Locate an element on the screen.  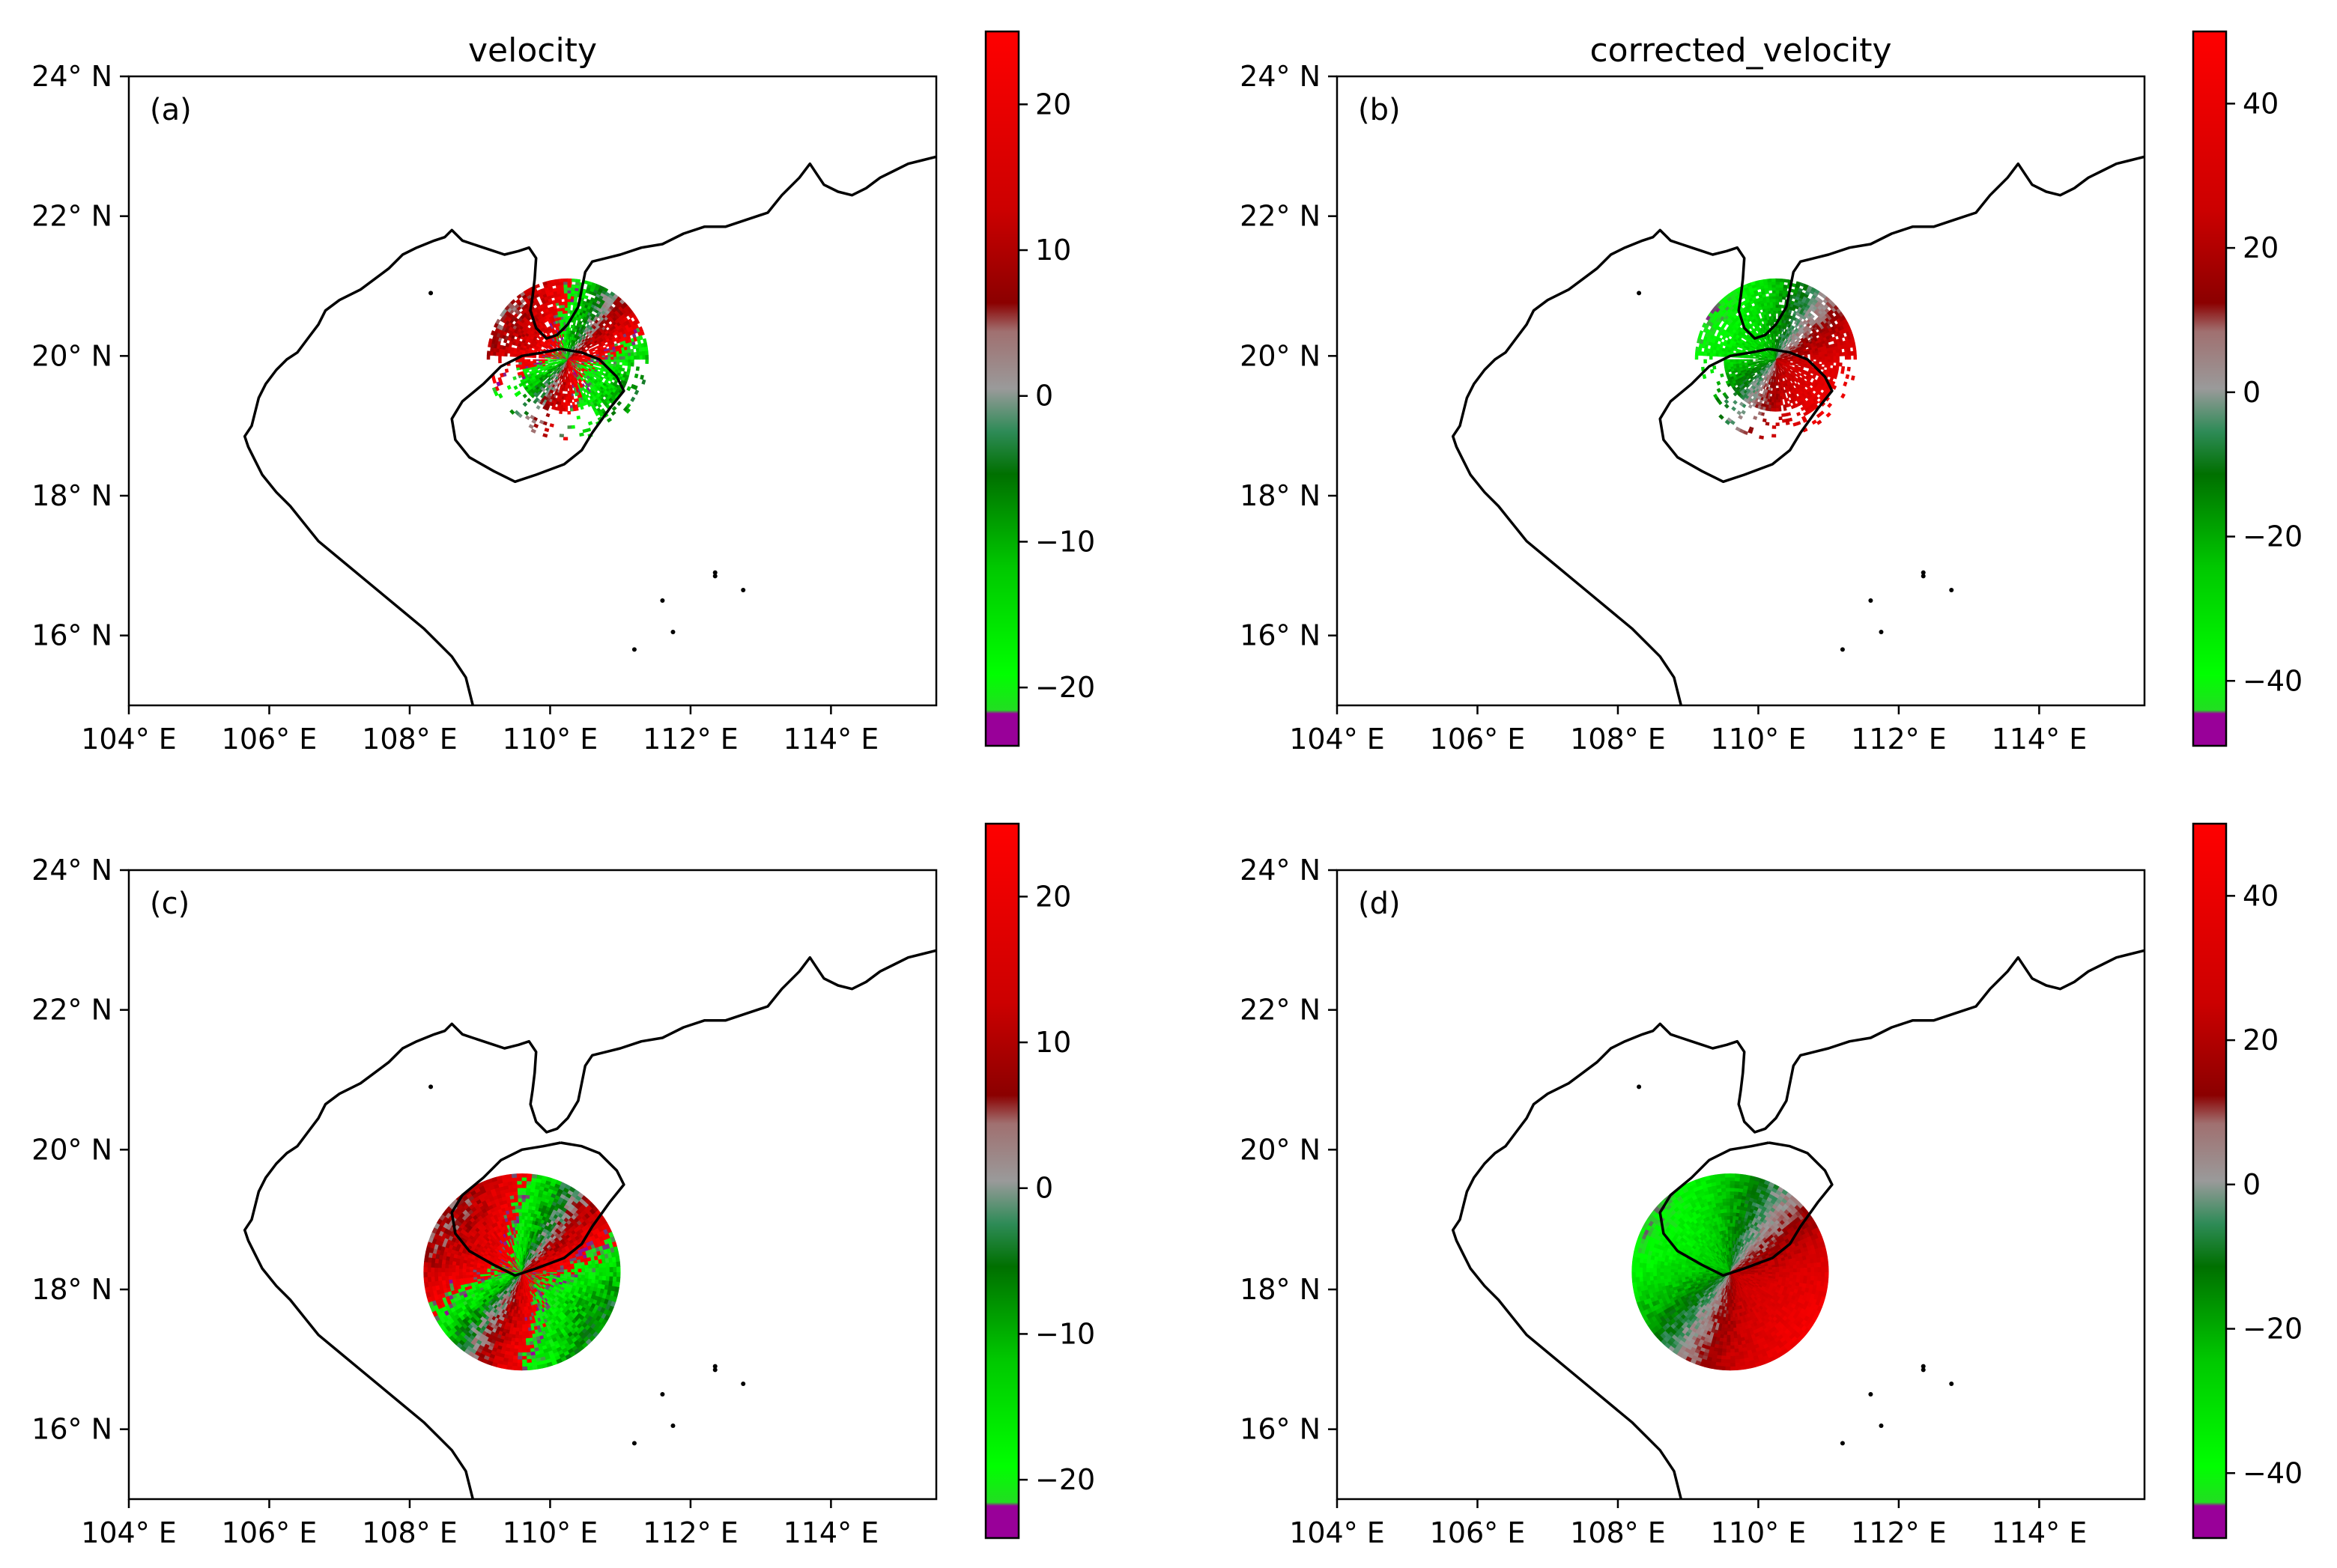
colorbar-tick-label: −20 is located at coordinates (1065, 687).